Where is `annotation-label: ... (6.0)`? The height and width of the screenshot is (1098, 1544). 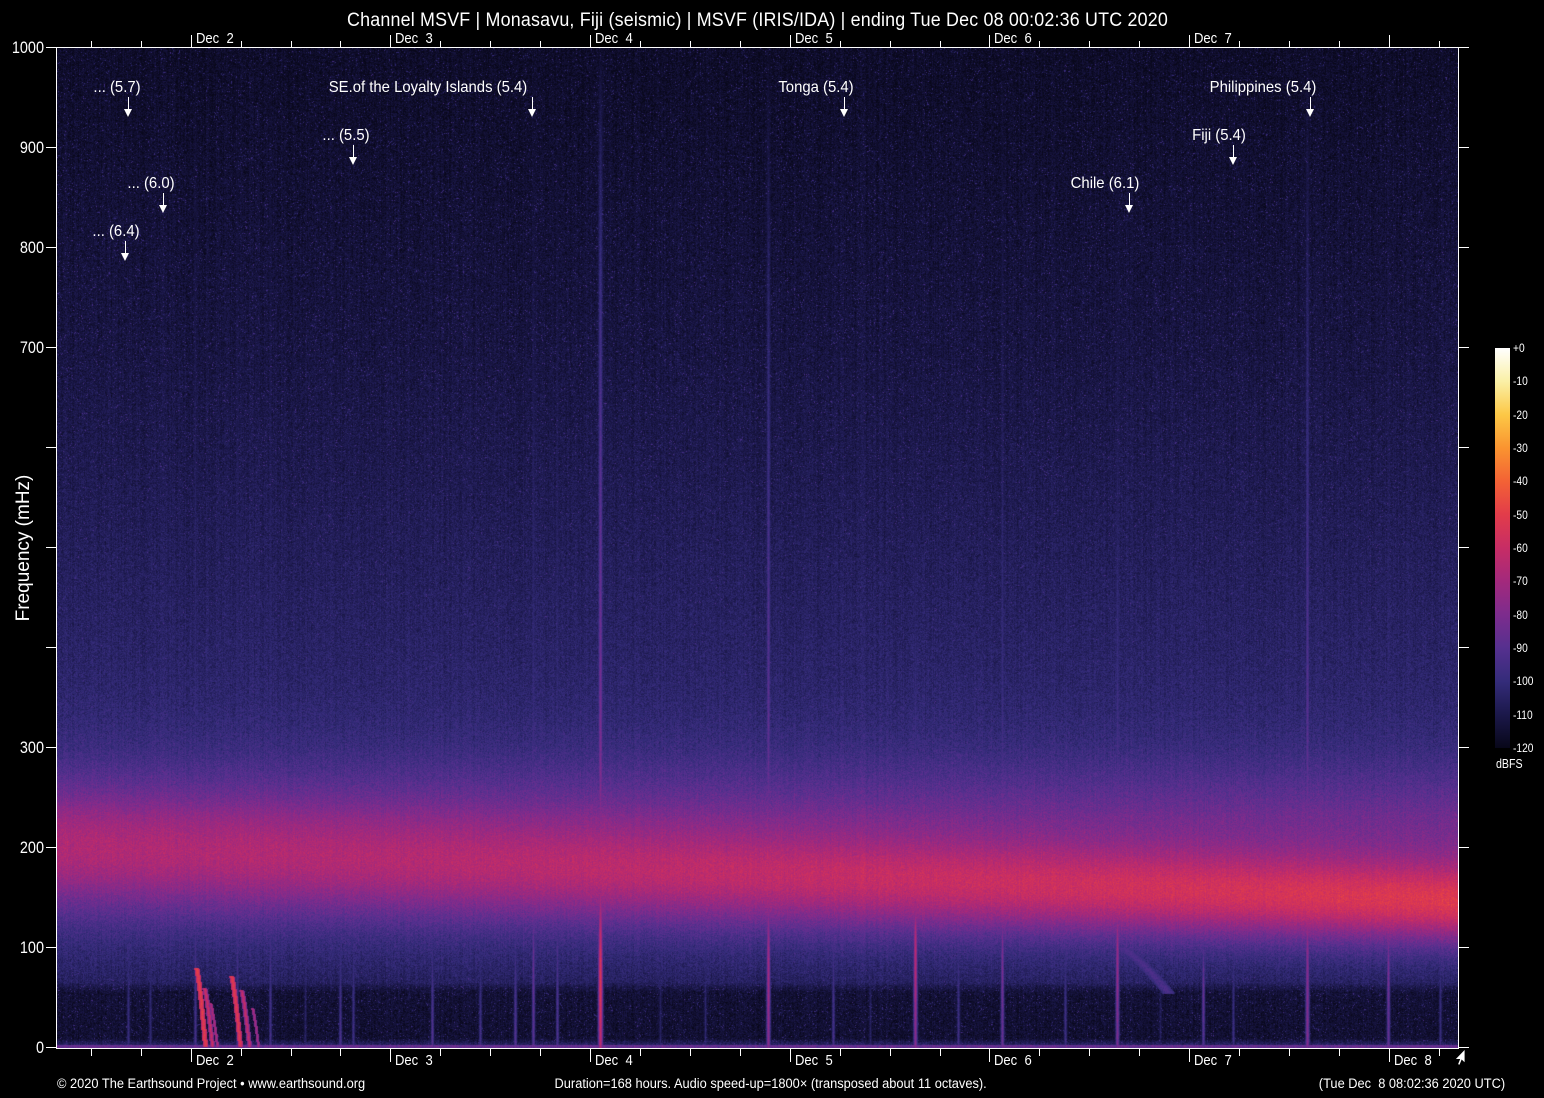
annotation-label: ... (6.0) is located at coordinates (151, 183).